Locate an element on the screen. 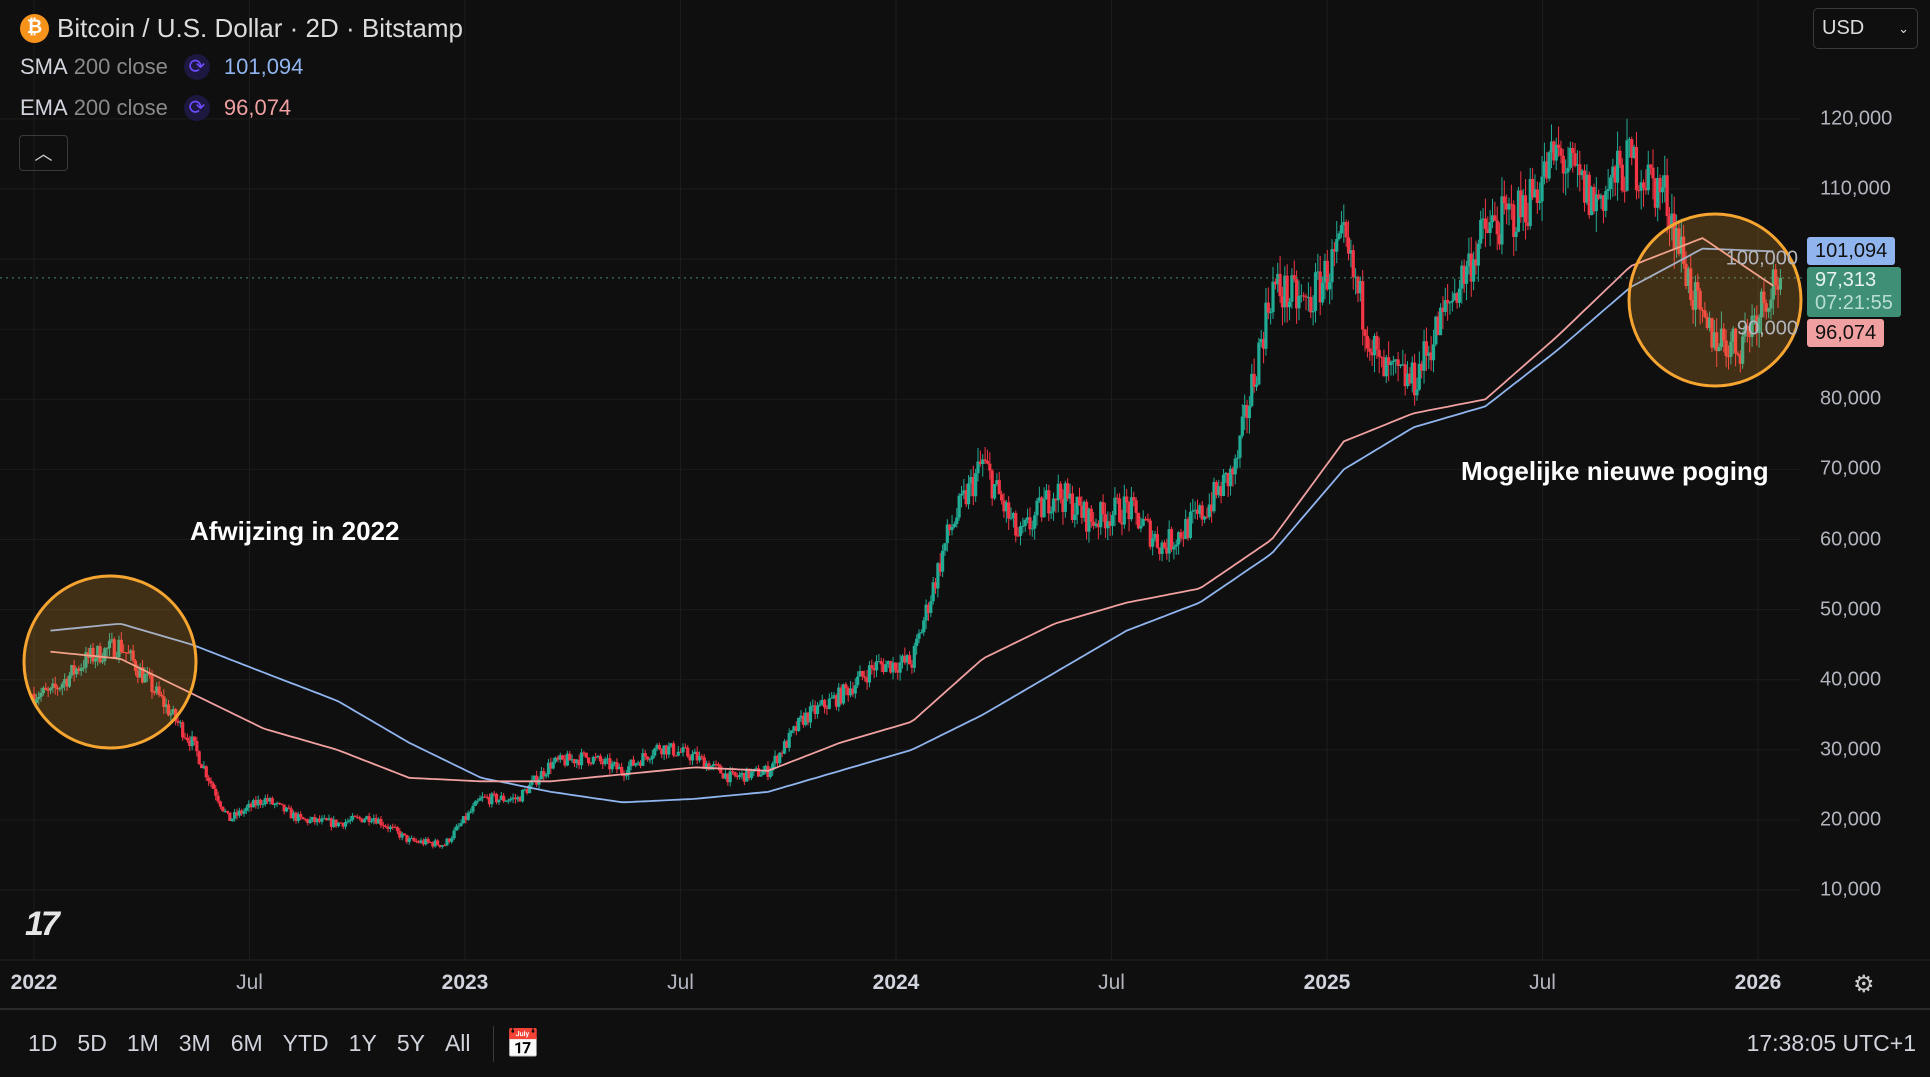  range-button-1y: 1Y is located at coordinates (362, 1043).